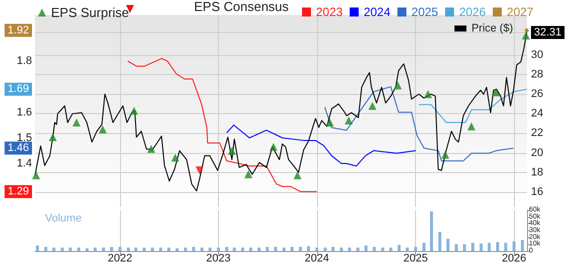  I want to click on legend-label: 2023, so click(330, 12).